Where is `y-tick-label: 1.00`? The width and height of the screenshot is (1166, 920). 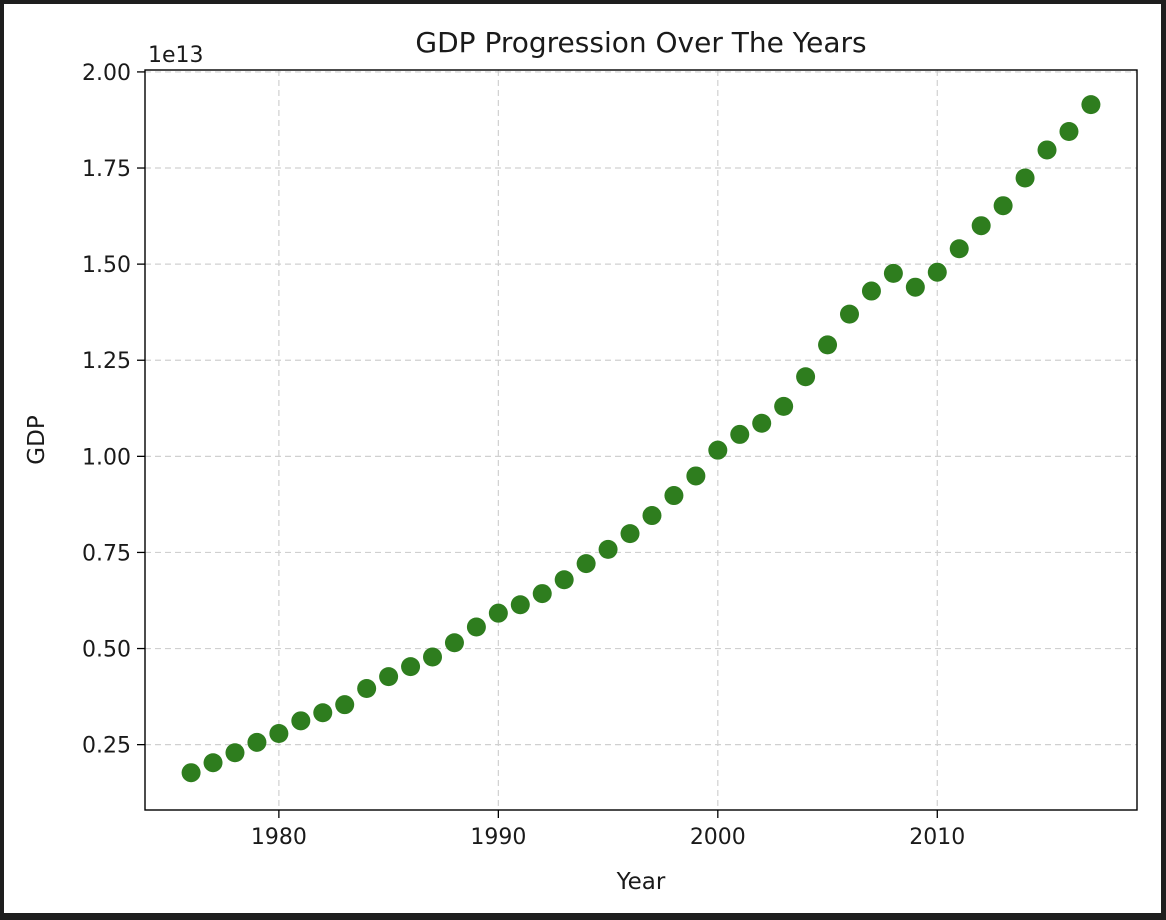 y-tick-label: 1.00 is located at coordinates (106, 457).